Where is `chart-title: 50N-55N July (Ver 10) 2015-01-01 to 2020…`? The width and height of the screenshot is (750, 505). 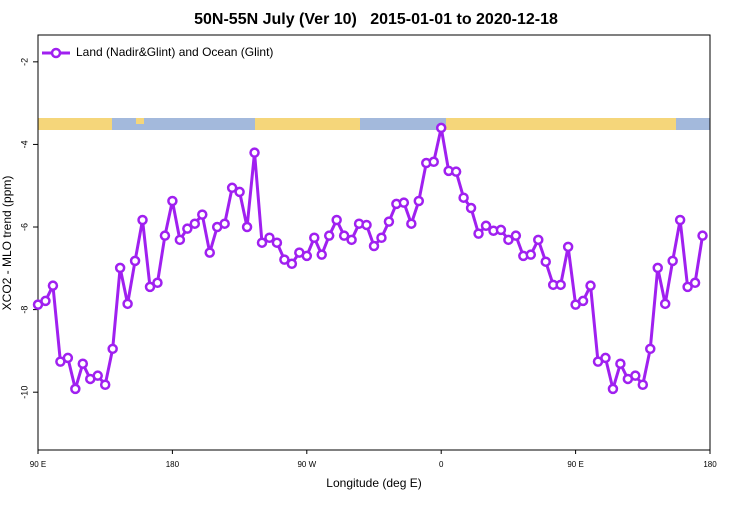 chart-title: 50N-55N July (Ver 10) 2015-01-01 to 2020… is located at coordinates (376, 19).